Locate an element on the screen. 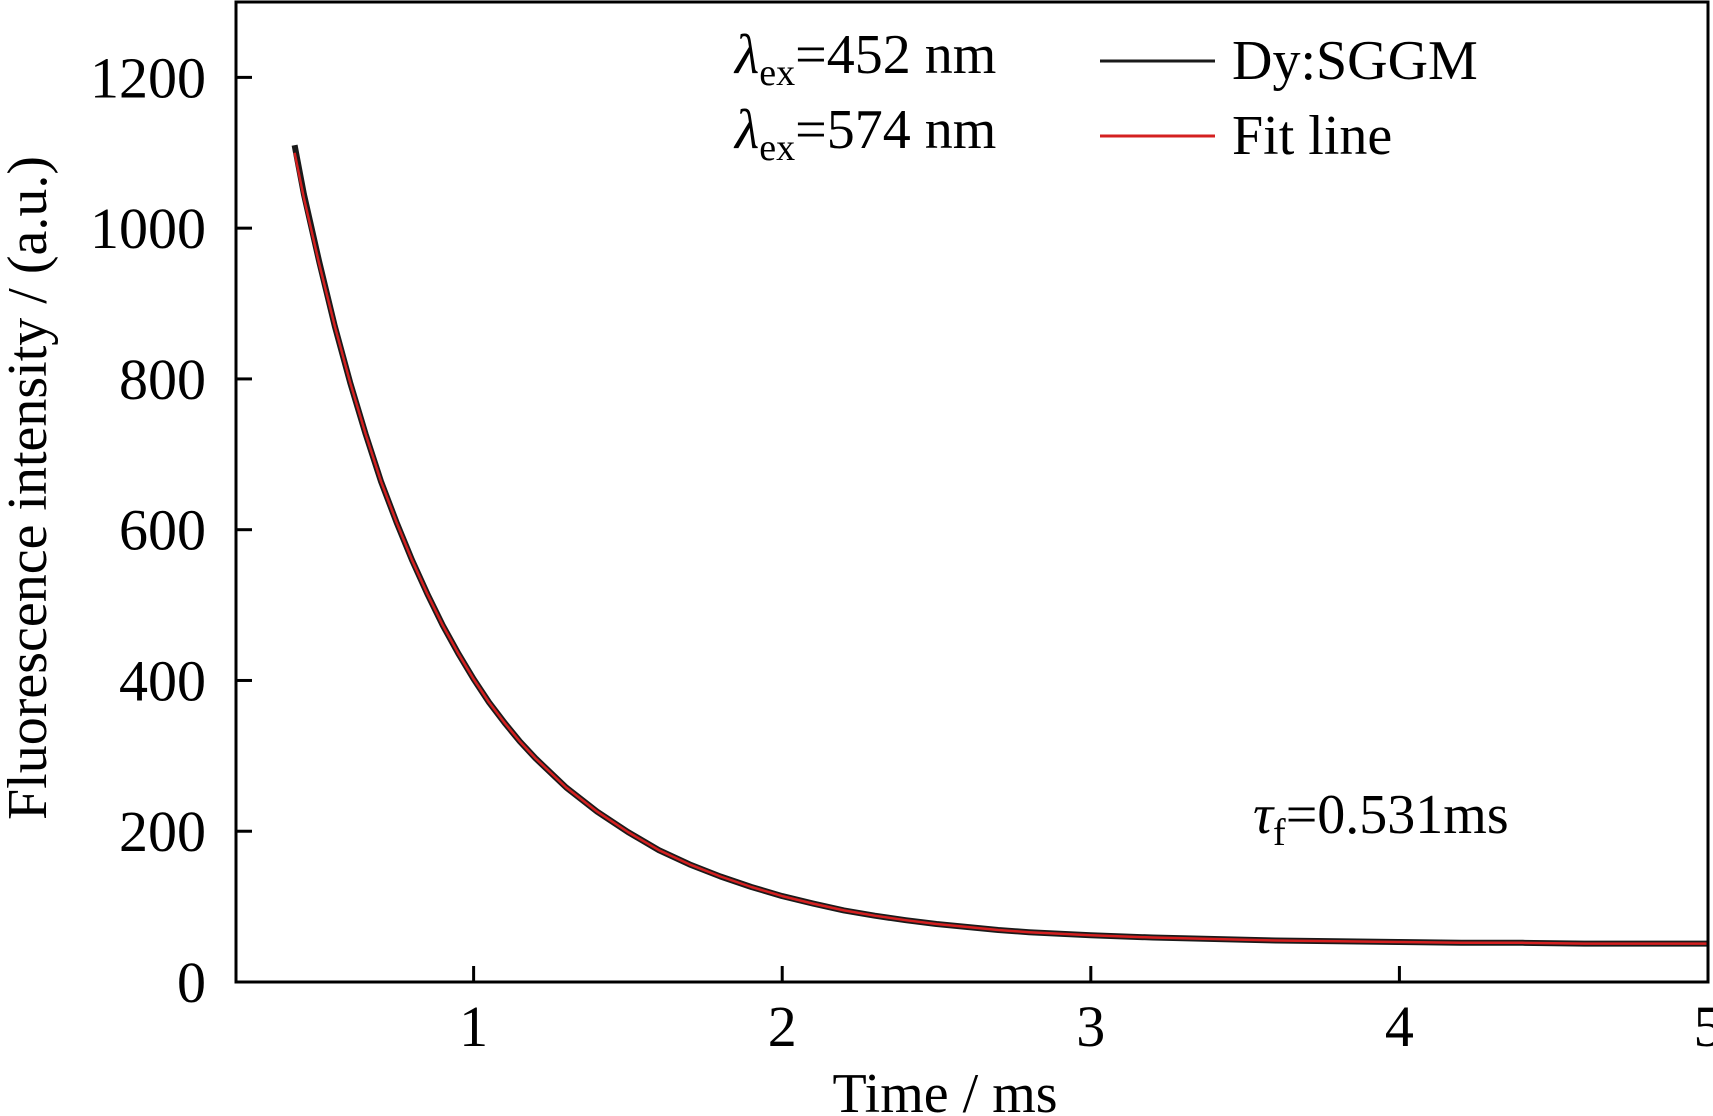 Image resolution: width=1713 pixels, height=1116 pixels. y-tick-label-0: 0 is located at coordinates (191, 982).